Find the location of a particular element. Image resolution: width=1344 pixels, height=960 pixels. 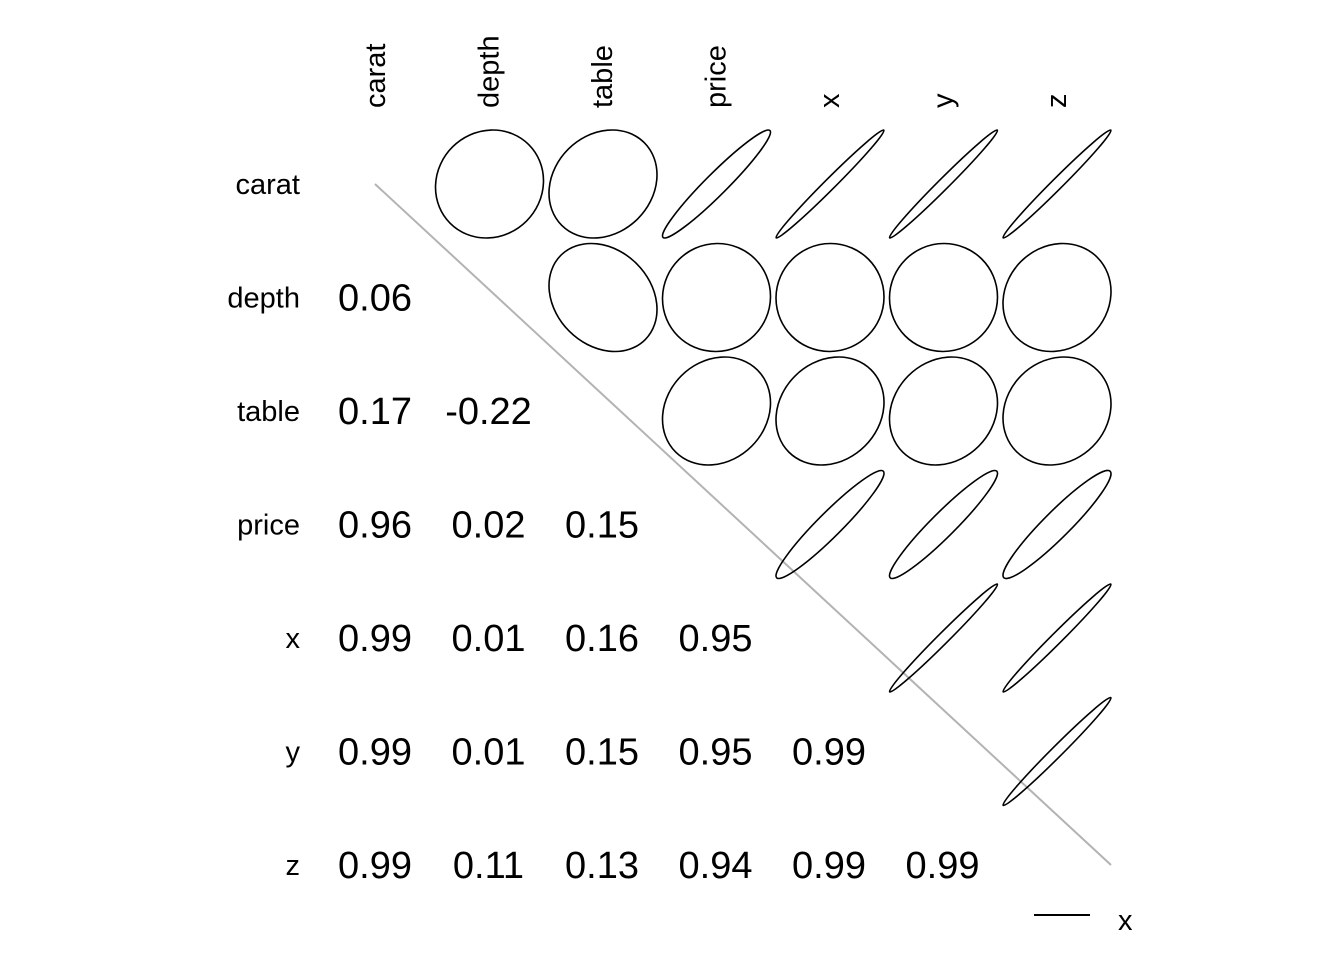

ellipse-carat-x is located at coordinates (830, 184).